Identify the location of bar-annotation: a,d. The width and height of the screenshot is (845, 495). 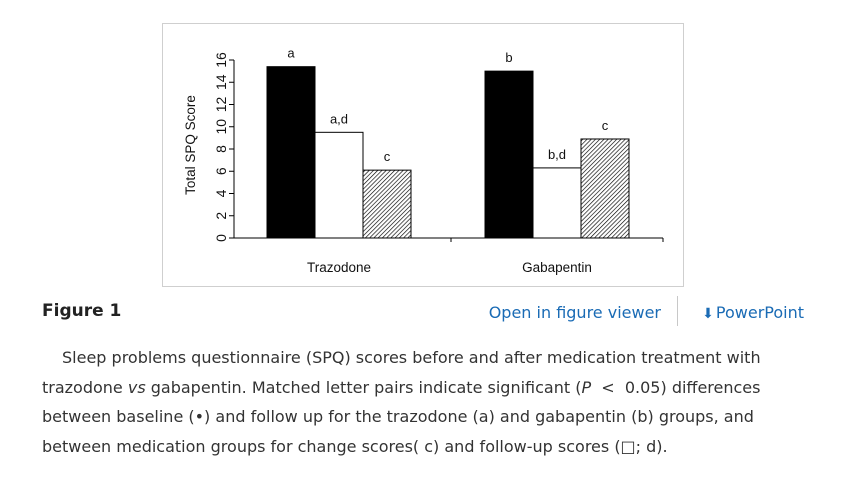
(339, 118).